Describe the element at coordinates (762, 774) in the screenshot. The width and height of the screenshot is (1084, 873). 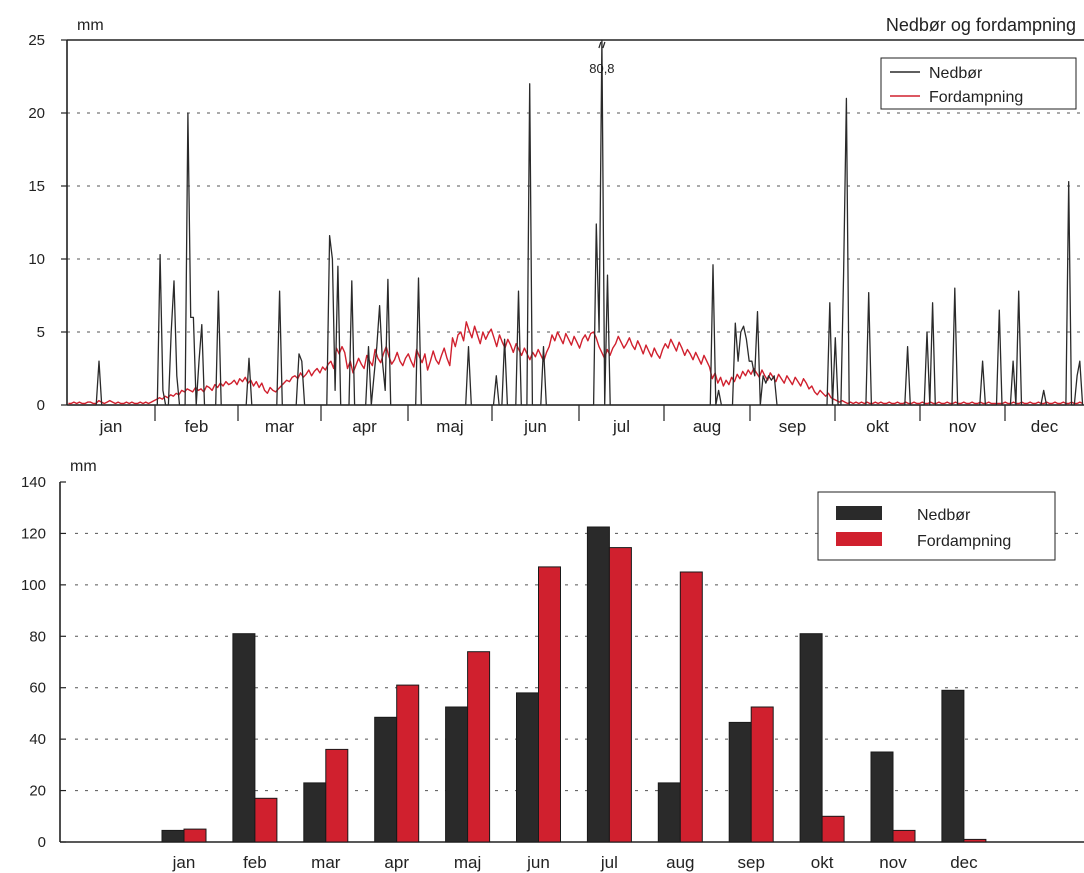
I see `bar-fordampning-sep` at that location.